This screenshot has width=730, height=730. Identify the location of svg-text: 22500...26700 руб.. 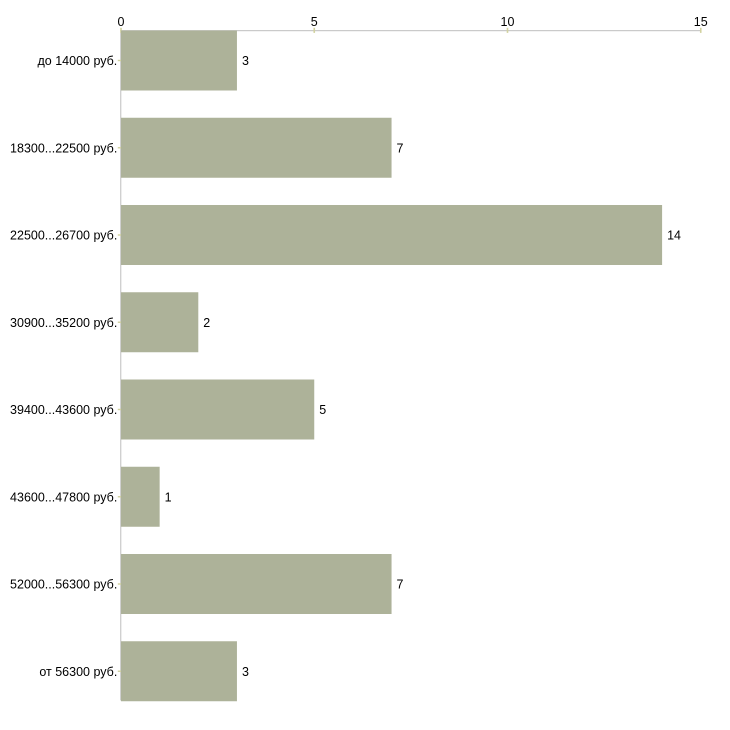
(63, 236).